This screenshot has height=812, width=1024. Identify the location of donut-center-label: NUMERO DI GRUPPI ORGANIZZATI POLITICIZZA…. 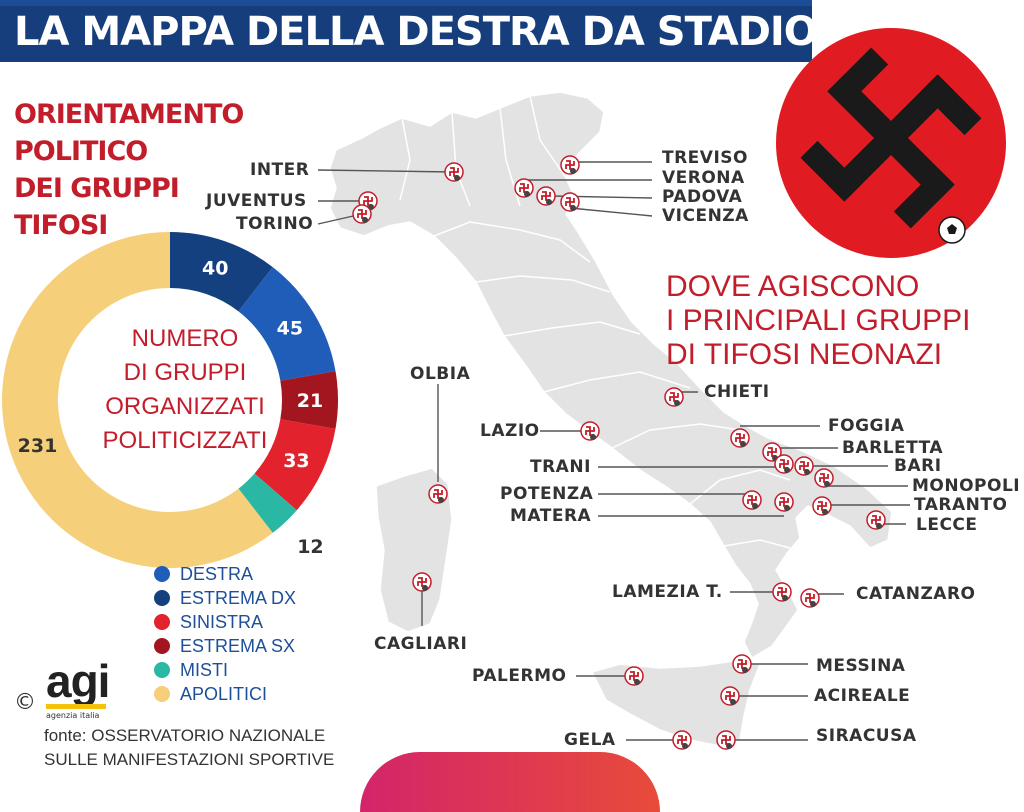
(185, 390).